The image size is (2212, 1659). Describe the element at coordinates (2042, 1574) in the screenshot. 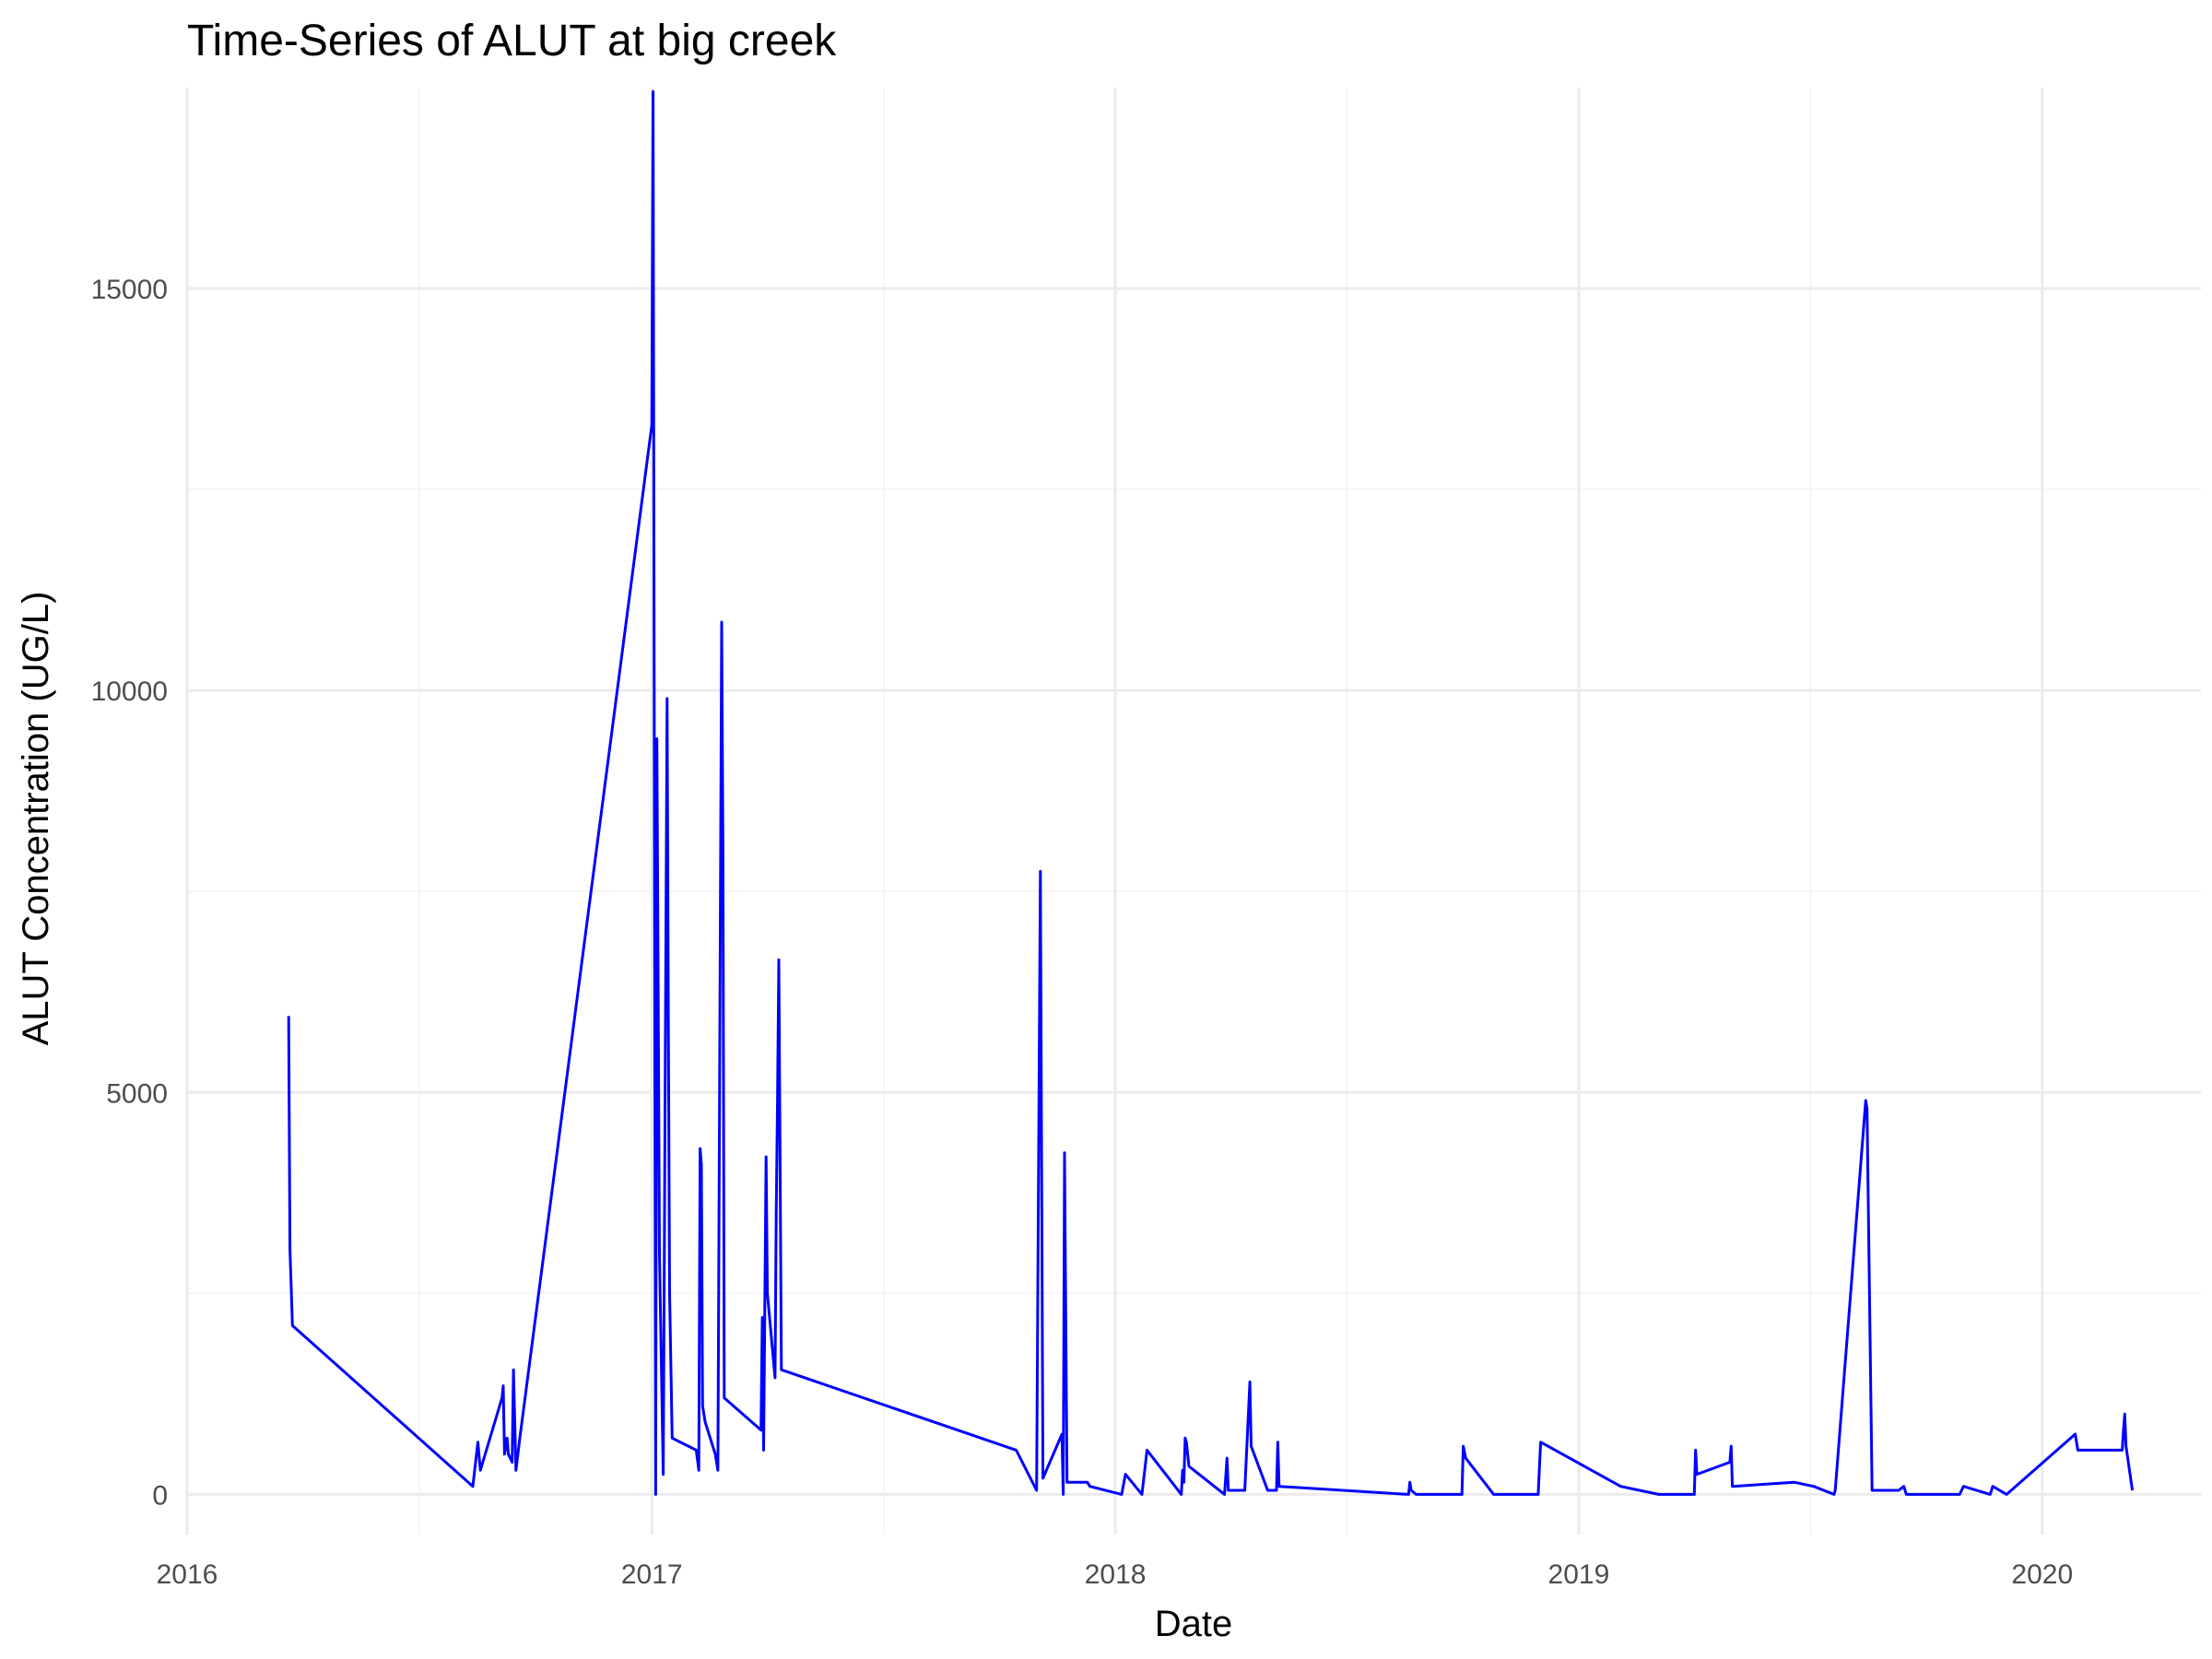

I see `x-tick-label: 2020` at that location.